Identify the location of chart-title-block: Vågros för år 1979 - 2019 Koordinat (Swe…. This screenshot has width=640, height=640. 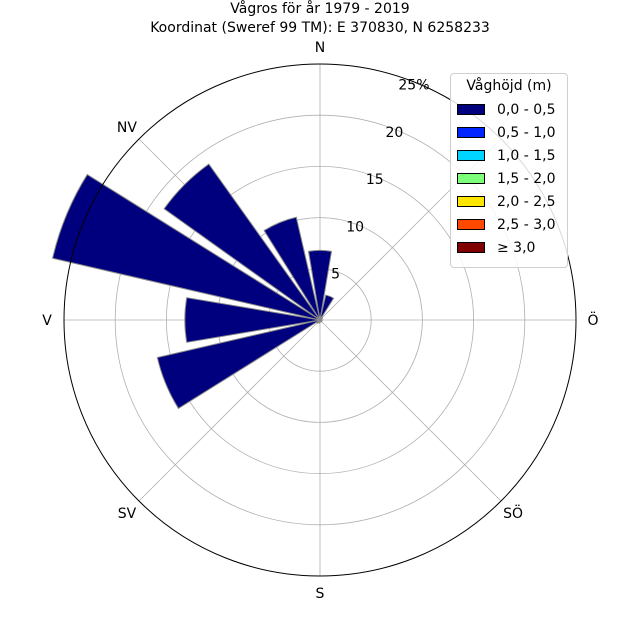
(320, 19).